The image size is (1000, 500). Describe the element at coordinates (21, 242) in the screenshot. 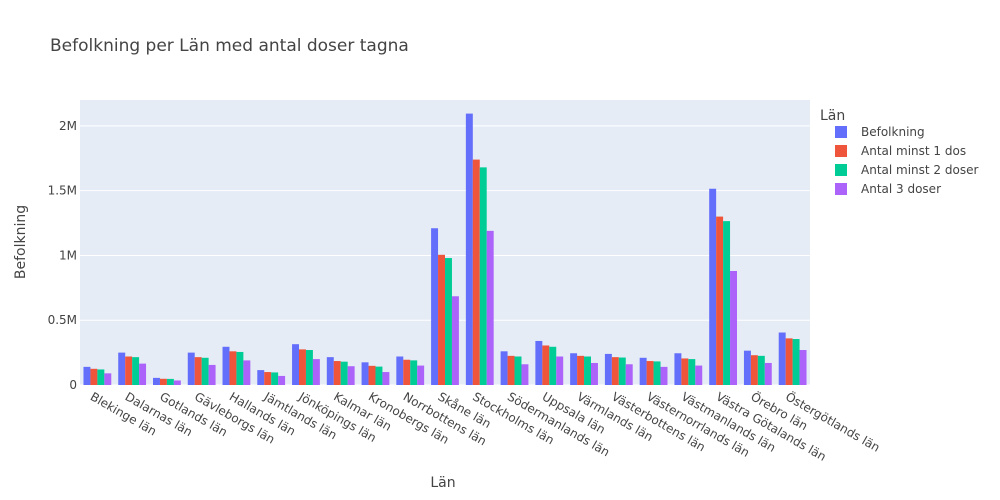

I see `y-axis-label: Befolkning` at that location.